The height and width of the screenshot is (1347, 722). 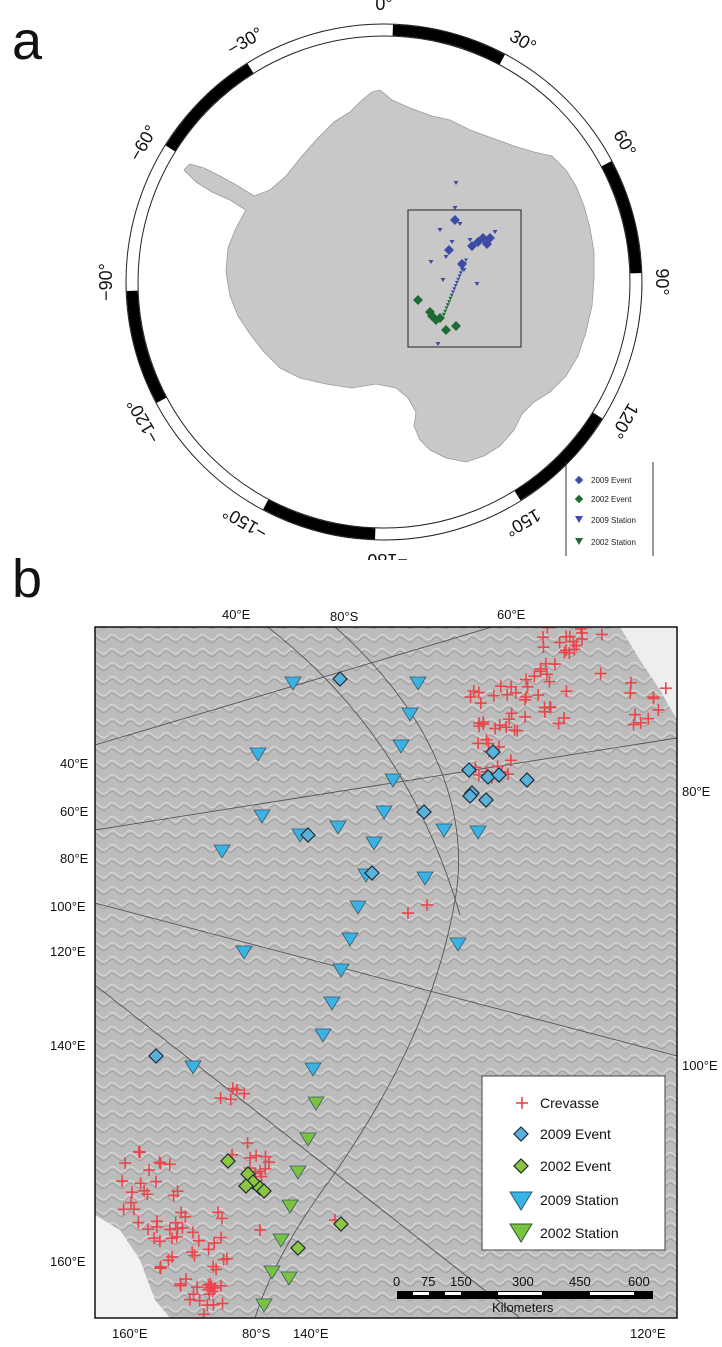 What do you see at coordinates (68, 951) in the screenshot?
I see `left-label-120e: 120°E` at bounding box center [68, 951].